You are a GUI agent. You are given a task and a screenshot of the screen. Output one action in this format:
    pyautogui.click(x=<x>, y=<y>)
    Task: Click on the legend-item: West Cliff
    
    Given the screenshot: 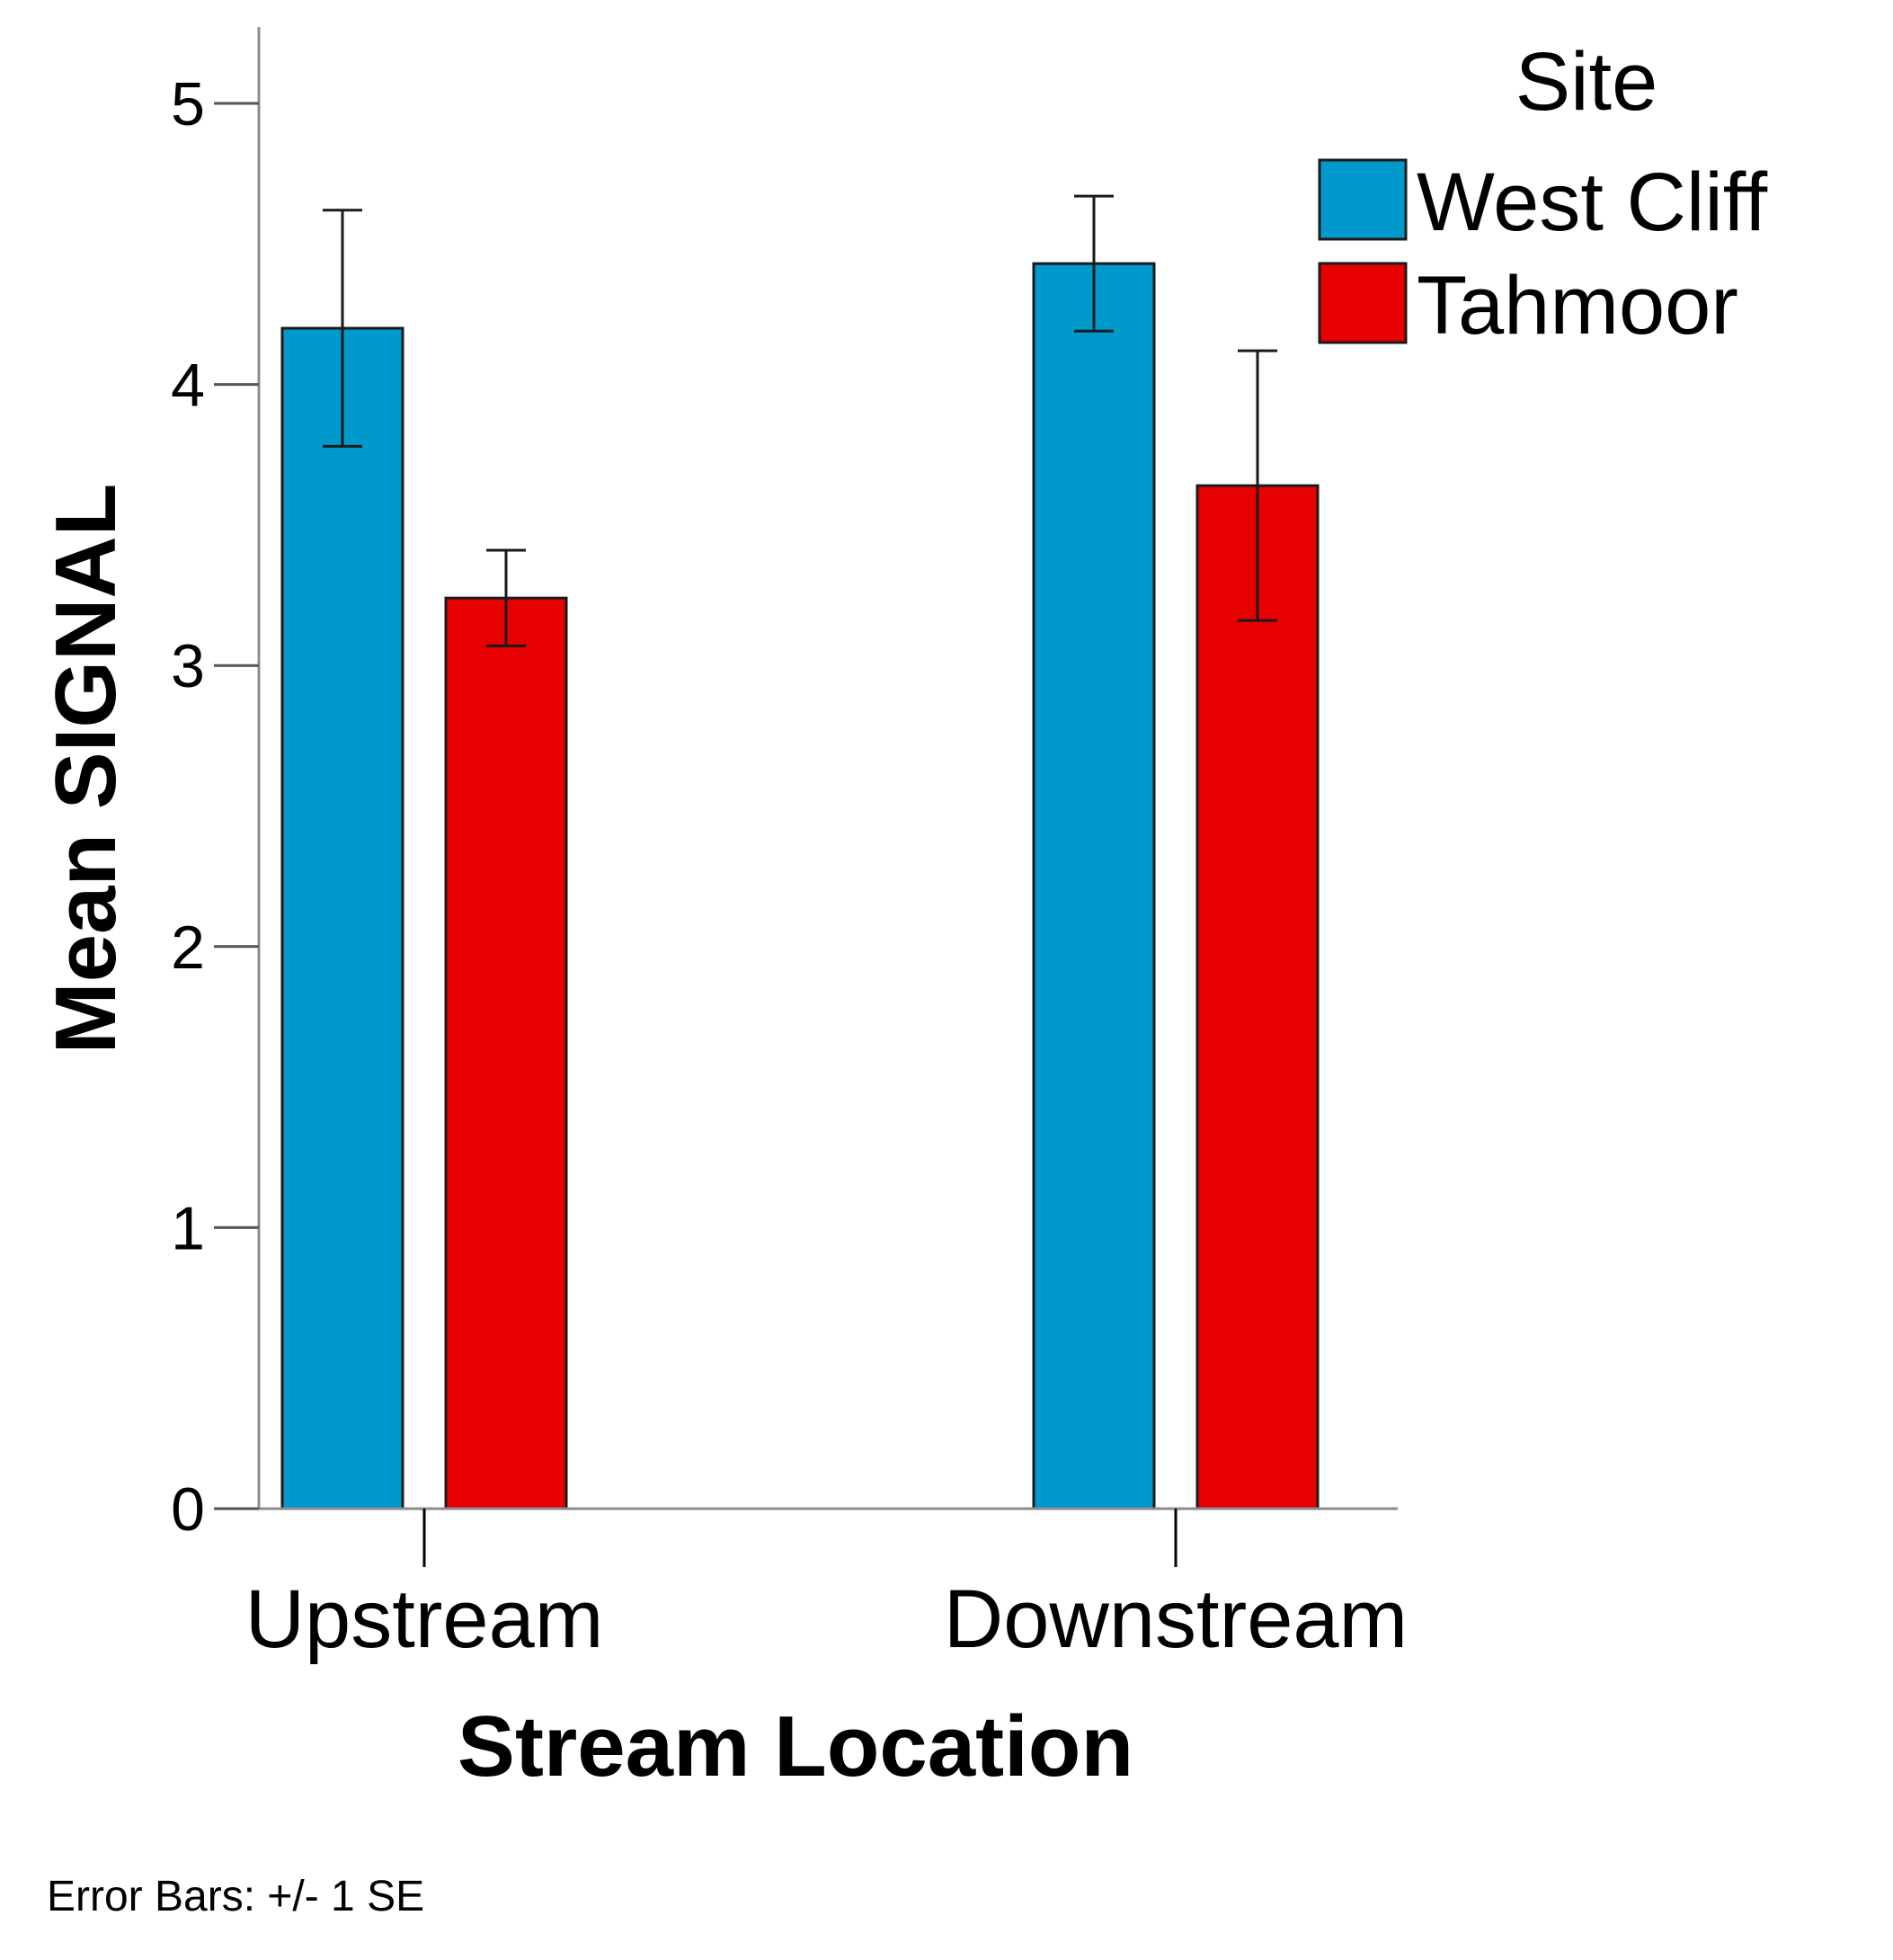 What is the action you would take?
    pyautogui.click(x=1543, y=202)
    